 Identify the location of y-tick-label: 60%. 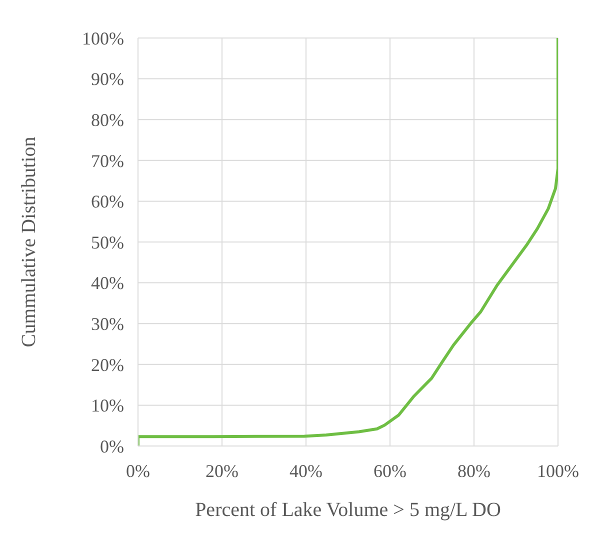
(107, 202).